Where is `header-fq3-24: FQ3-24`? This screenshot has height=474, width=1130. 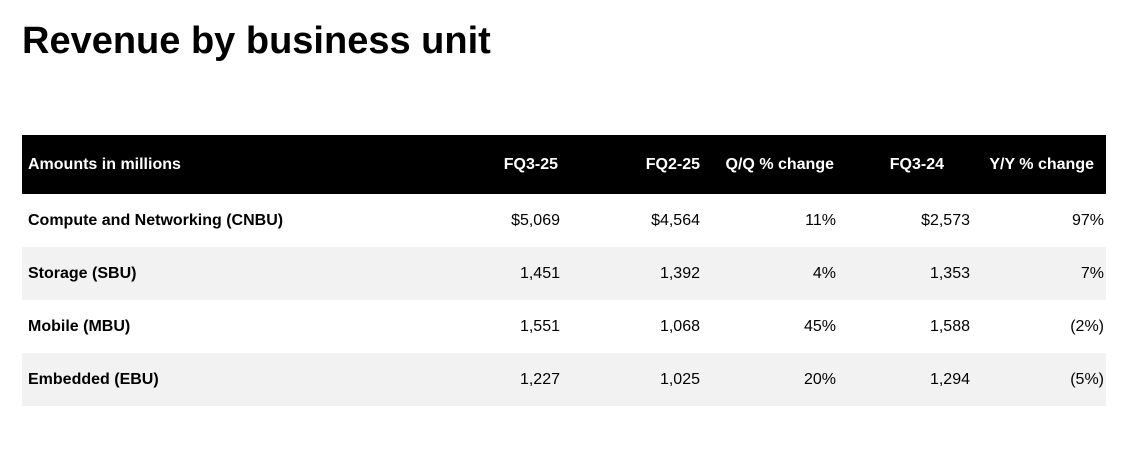
header-fq3-24: FQ3-24 is located at coordinates (916, 164).